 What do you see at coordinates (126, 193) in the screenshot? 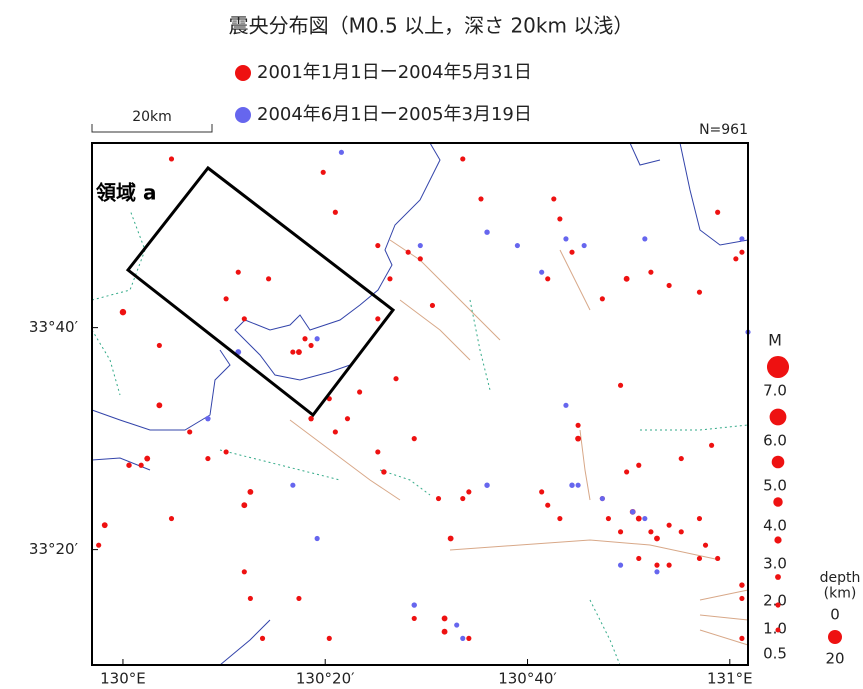
I see `region-label: 領域 a` at bounding box center [126, 193].